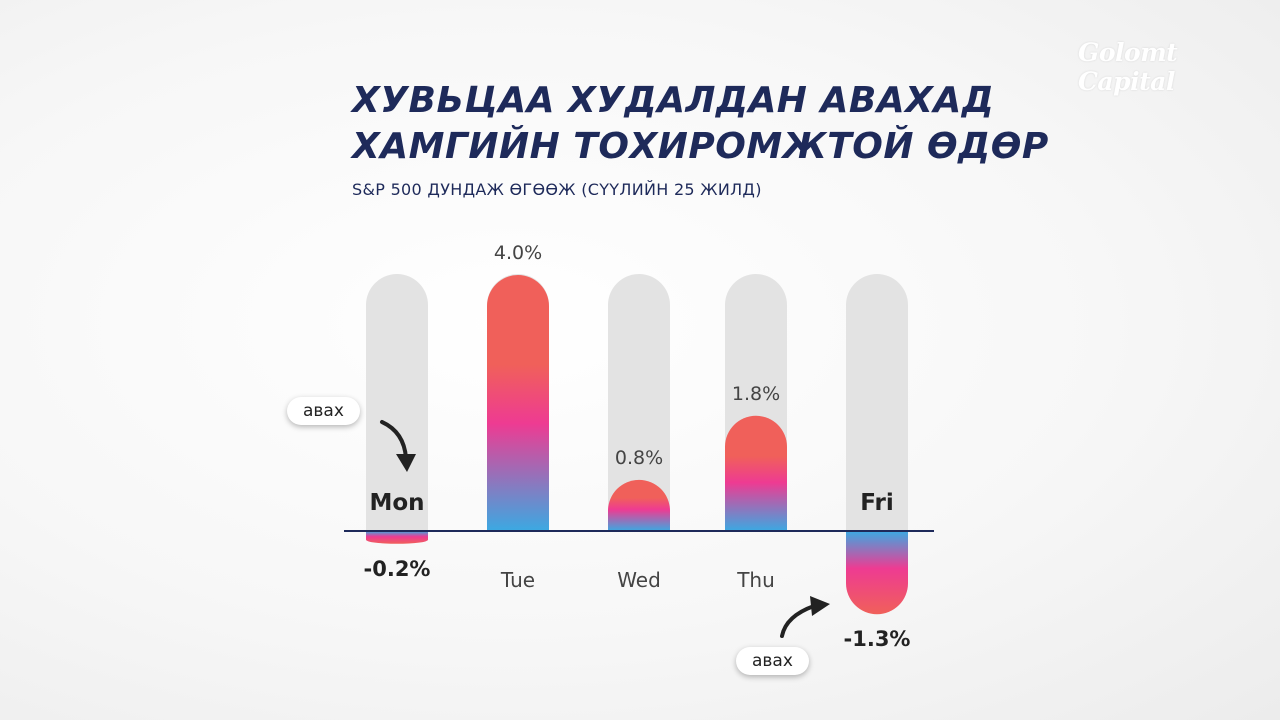 Image resolution: width=1280 pixels, height=720 pixels. Describe the element at coordinates (397, 402) in the screenshot. I see `track-mon` at that location.